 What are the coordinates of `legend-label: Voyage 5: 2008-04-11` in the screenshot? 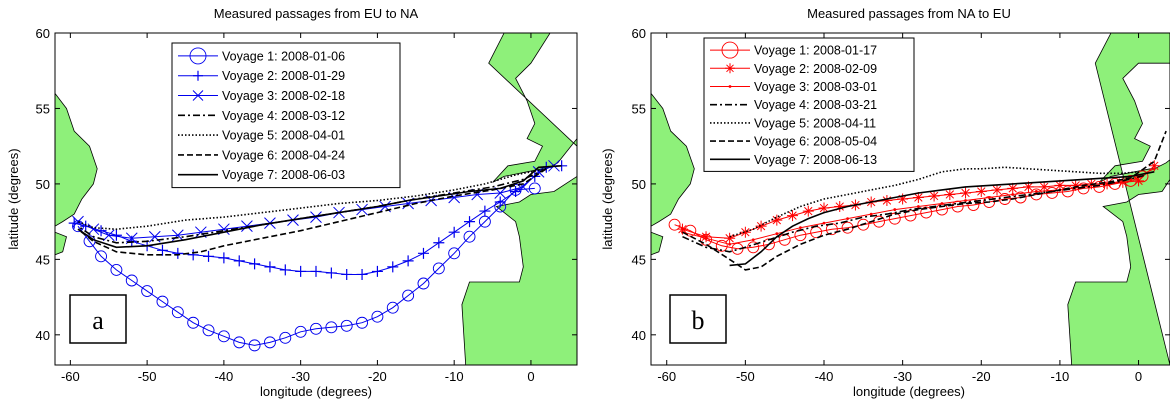 It's located at (815, 123).